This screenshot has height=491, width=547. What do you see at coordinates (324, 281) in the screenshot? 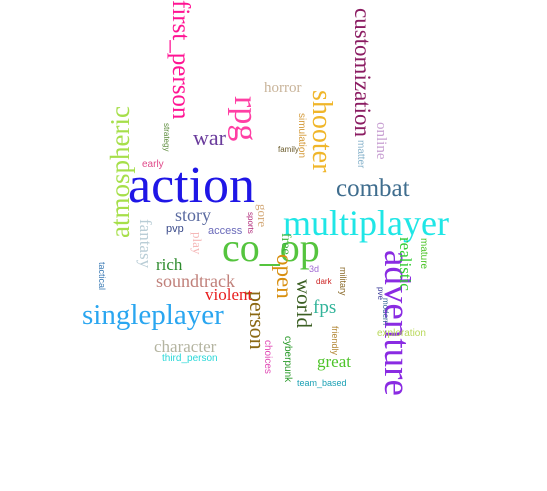
I see `word-dark: dark` at bounding box center [324, 281].